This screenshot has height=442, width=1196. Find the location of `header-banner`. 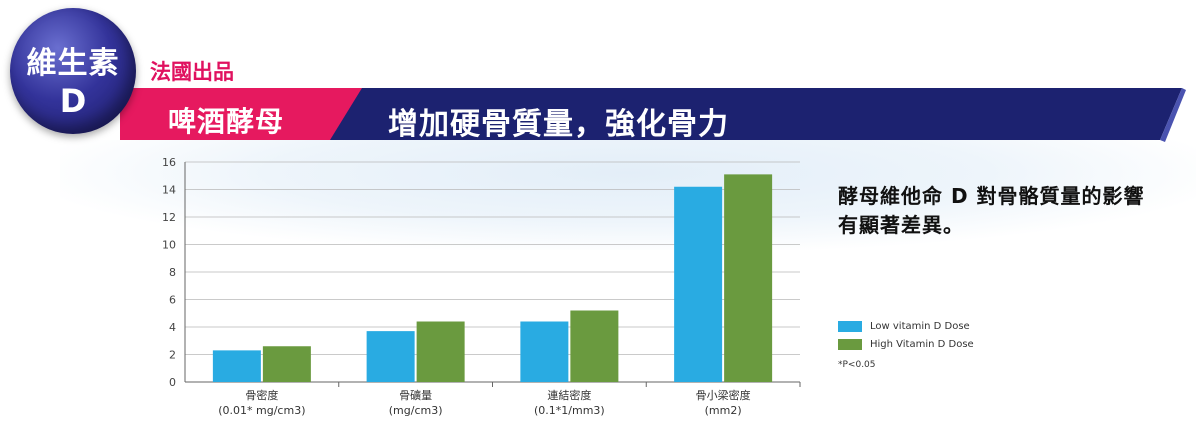

header-banner is located at coordinates (653, 115).